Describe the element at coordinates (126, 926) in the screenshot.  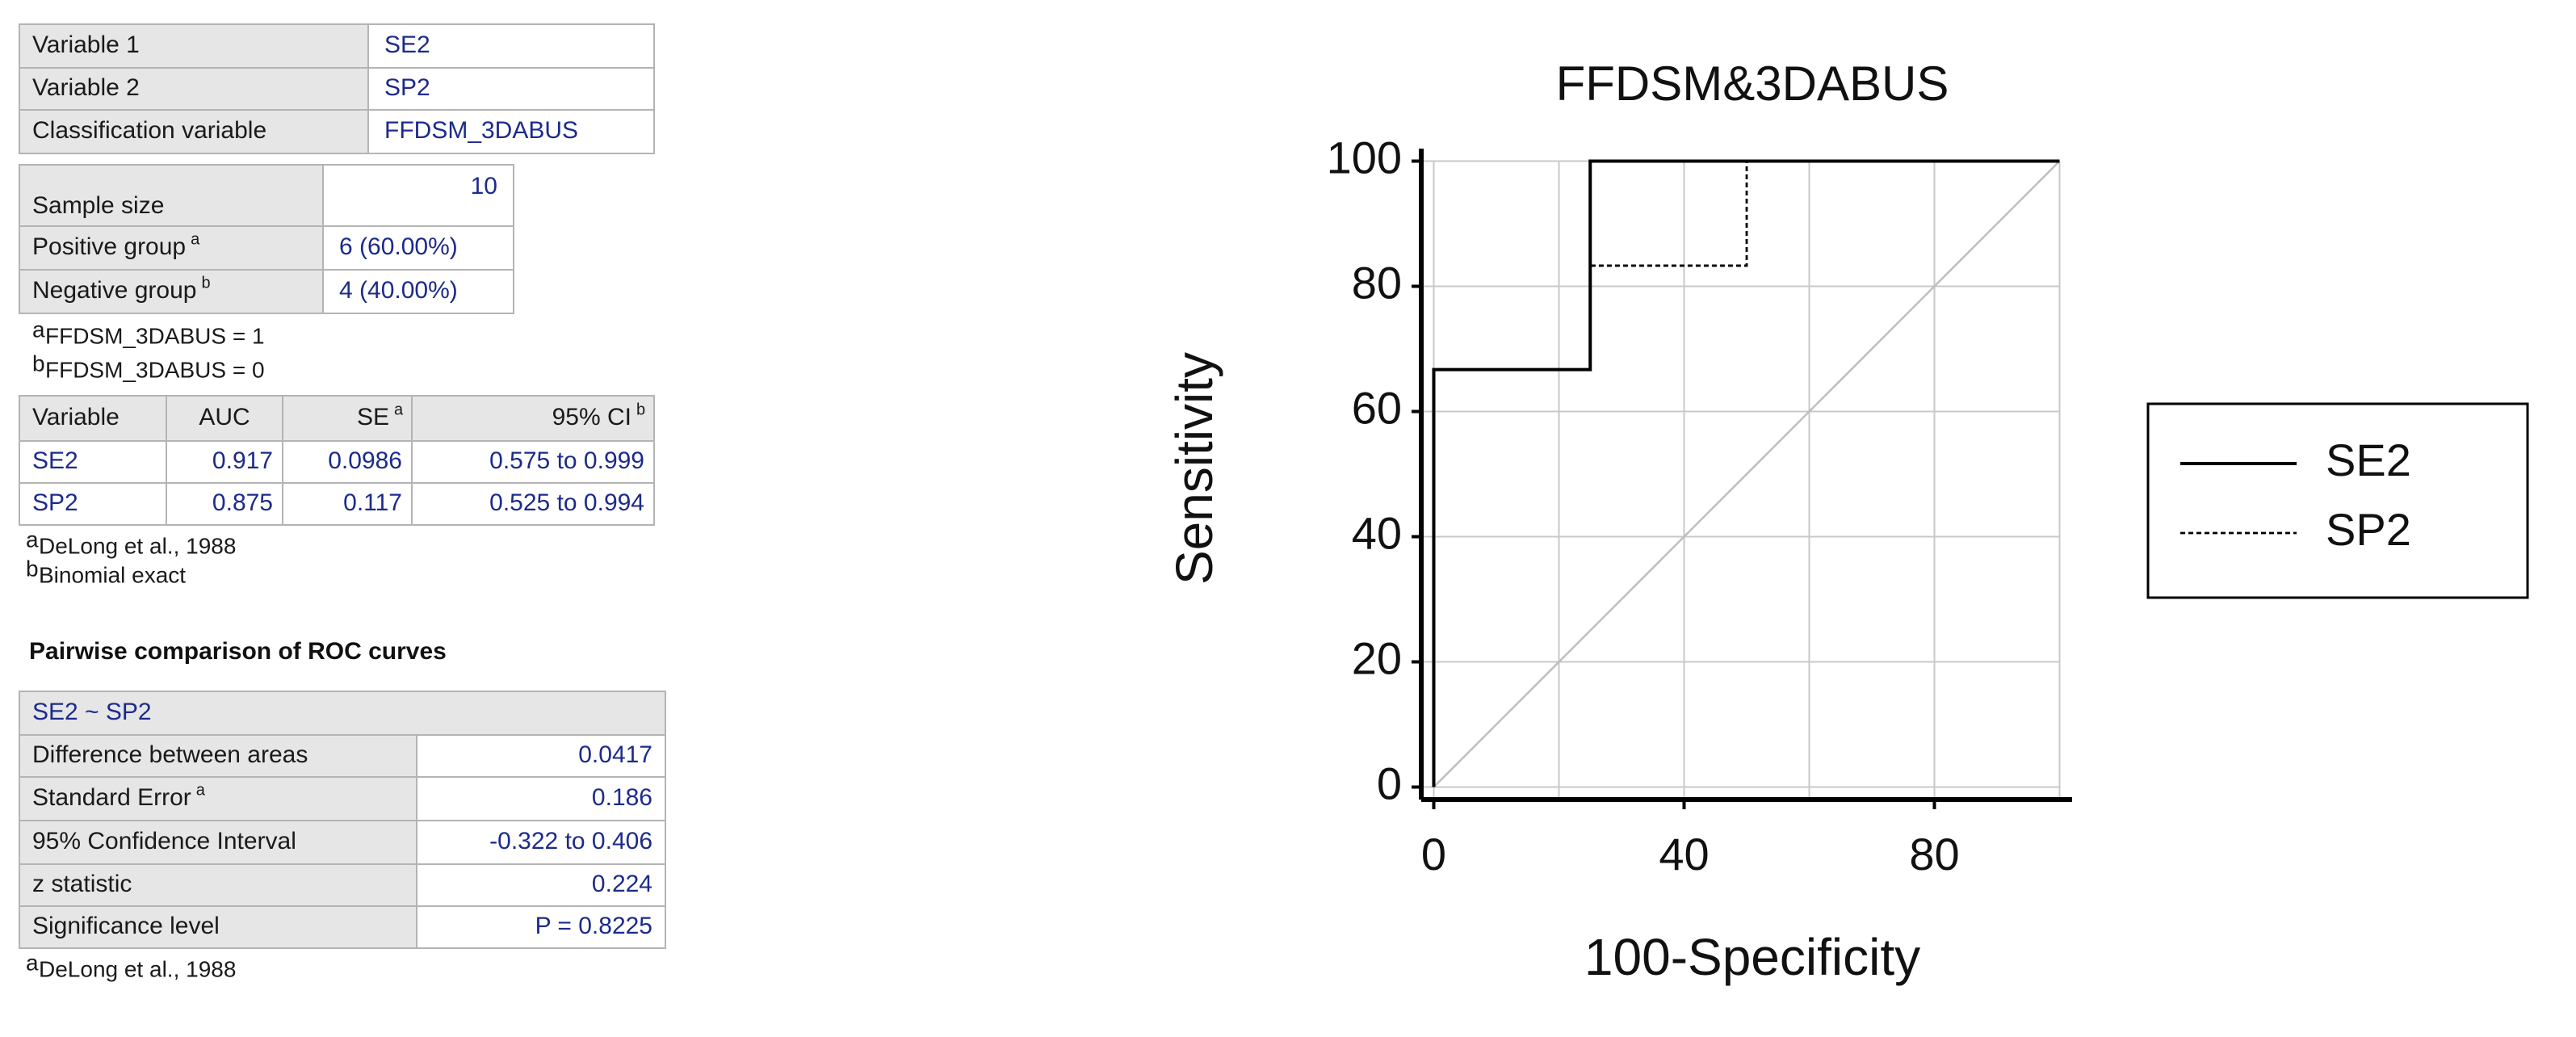
I see `cell-text: Significance level` at that location.